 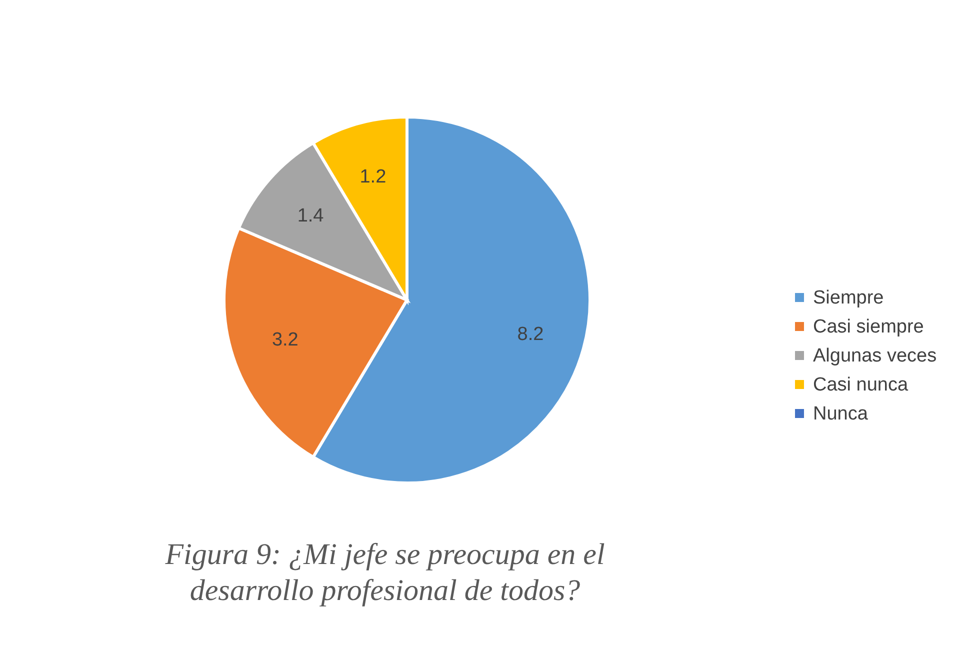 I want to click on legend-label: Algunas veces, so click(x=875, y=356).